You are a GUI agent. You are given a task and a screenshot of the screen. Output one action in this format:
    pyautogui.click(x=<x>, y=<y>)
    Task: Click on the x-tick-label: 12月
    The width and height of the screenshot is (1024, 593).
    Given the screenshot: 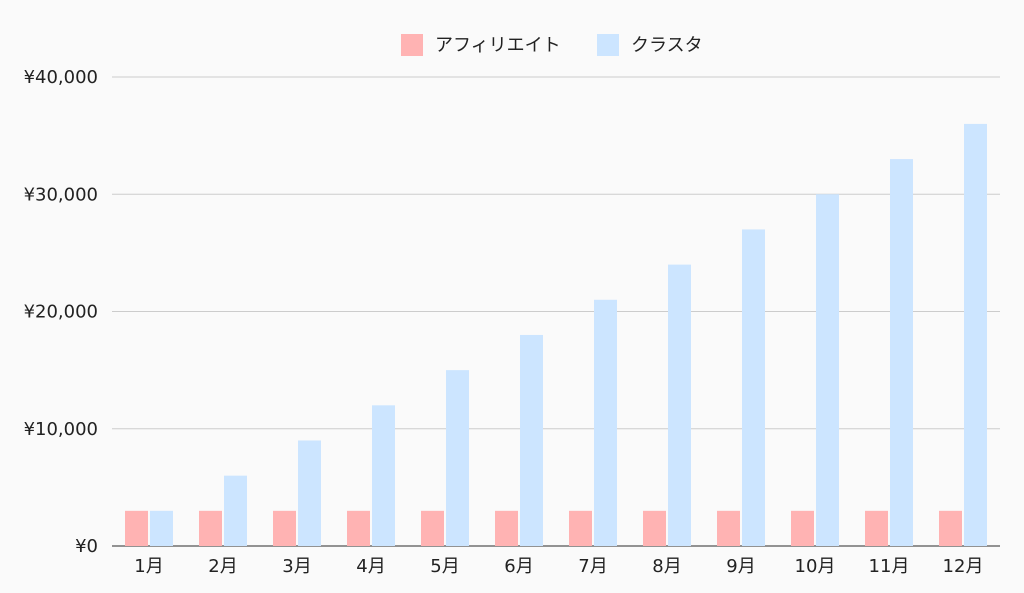 What is the action you would take?
    pyautogui.click(x=963, y=566)
    